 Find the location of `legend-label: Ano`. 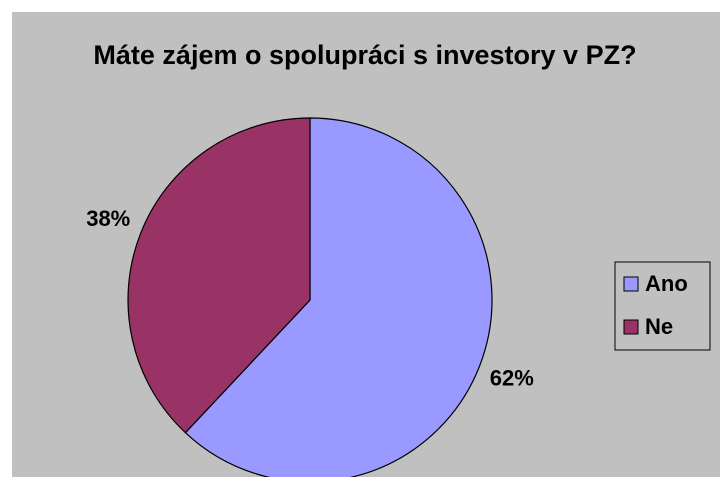

legend-label: Ano is located at coordinates (666, 283).